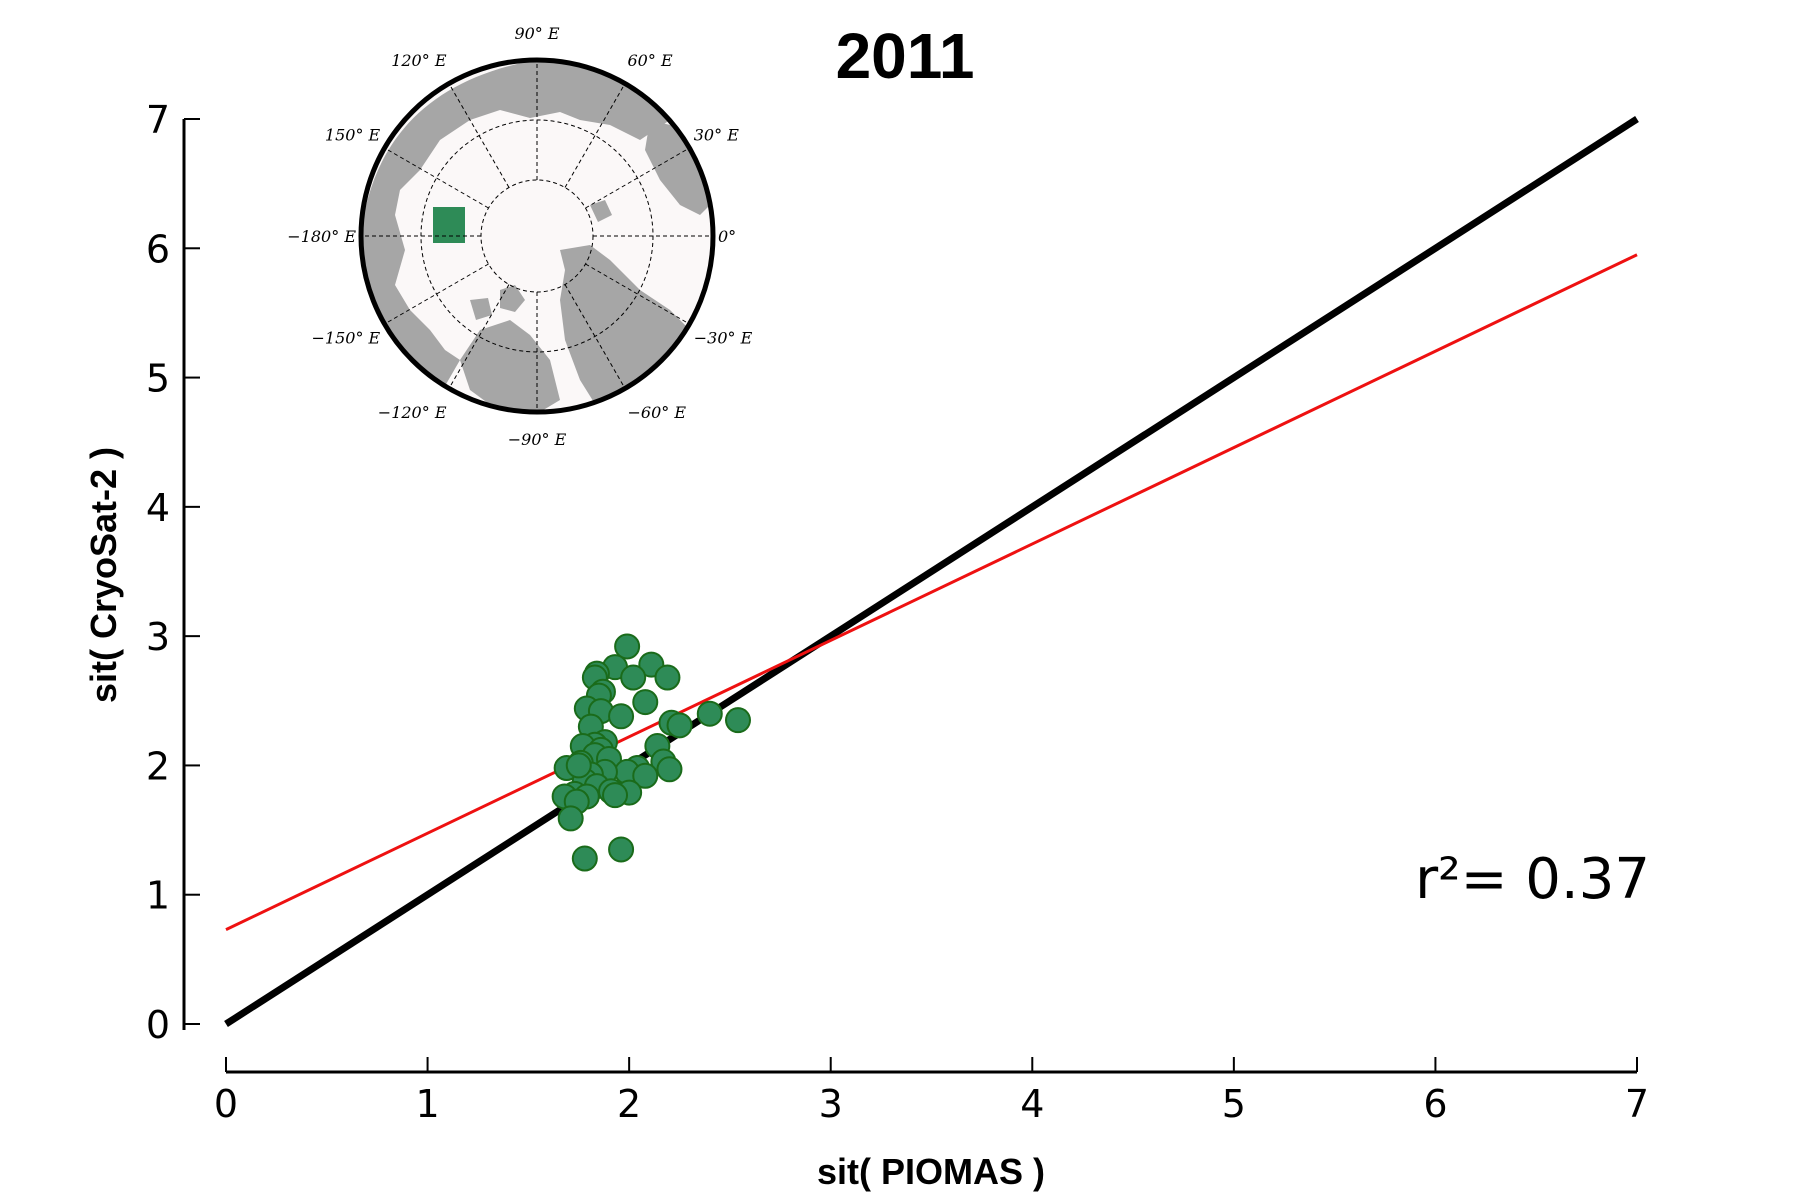 Image resolution: width=1800 pixels, height=1200 pixels. I want to click on y-tick-label: 2, so click(158, 766).